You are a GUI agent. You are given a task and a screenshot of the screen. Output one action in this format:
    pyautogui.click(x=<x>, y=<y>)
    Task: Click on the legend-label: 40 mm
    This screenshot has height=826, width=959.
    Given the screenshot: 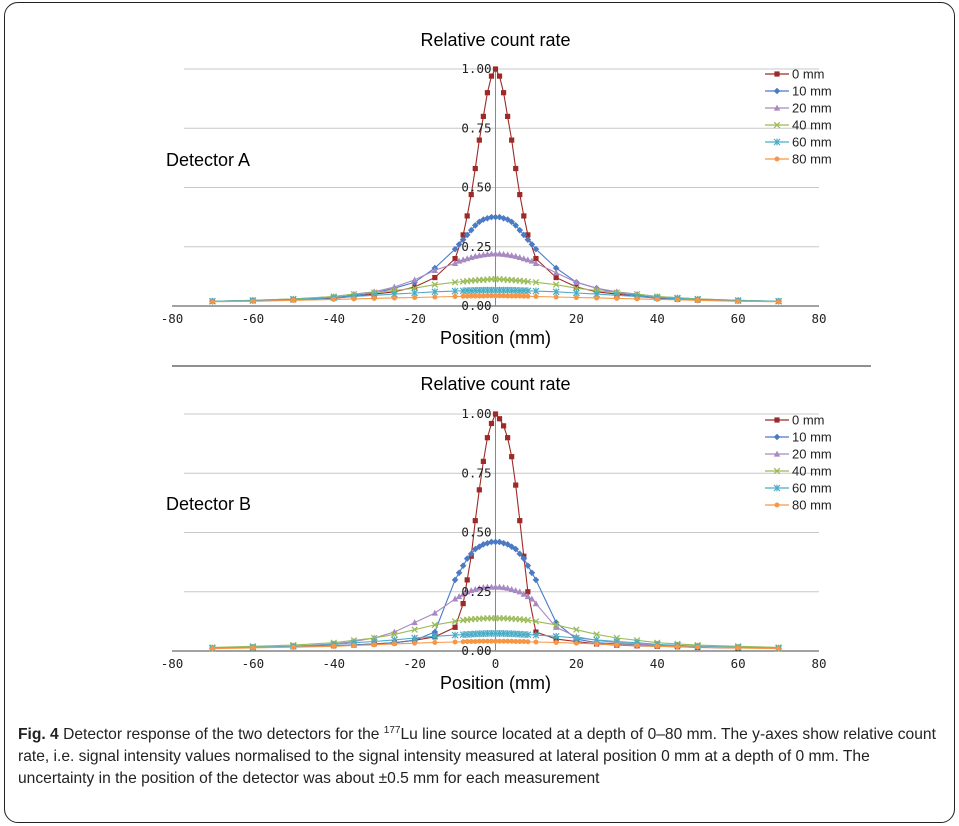 What is the action you would take?
    pyautogui.click(x=812, y=471)
    